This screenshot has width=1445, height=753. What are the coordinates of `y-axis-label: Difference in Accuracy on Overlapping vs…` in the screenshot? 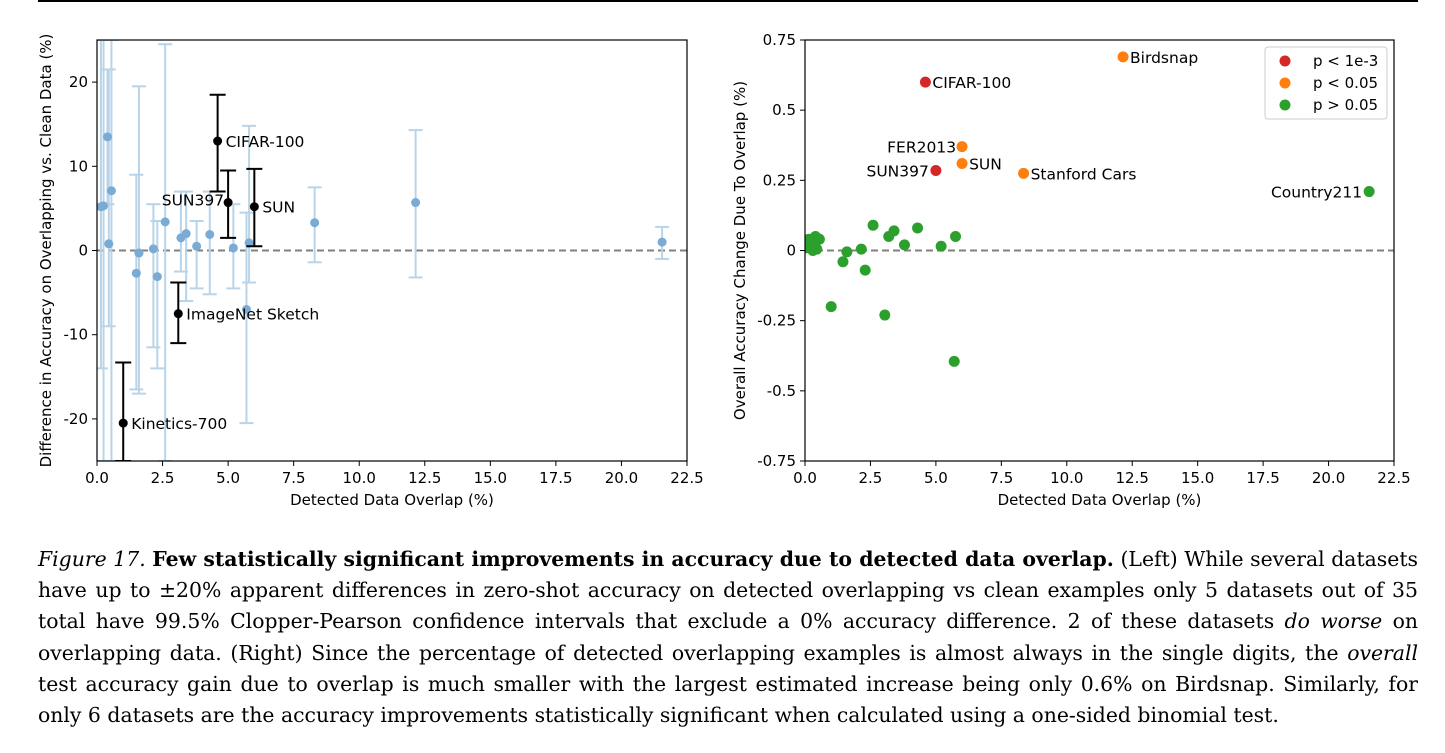 It's located at (46, 251).